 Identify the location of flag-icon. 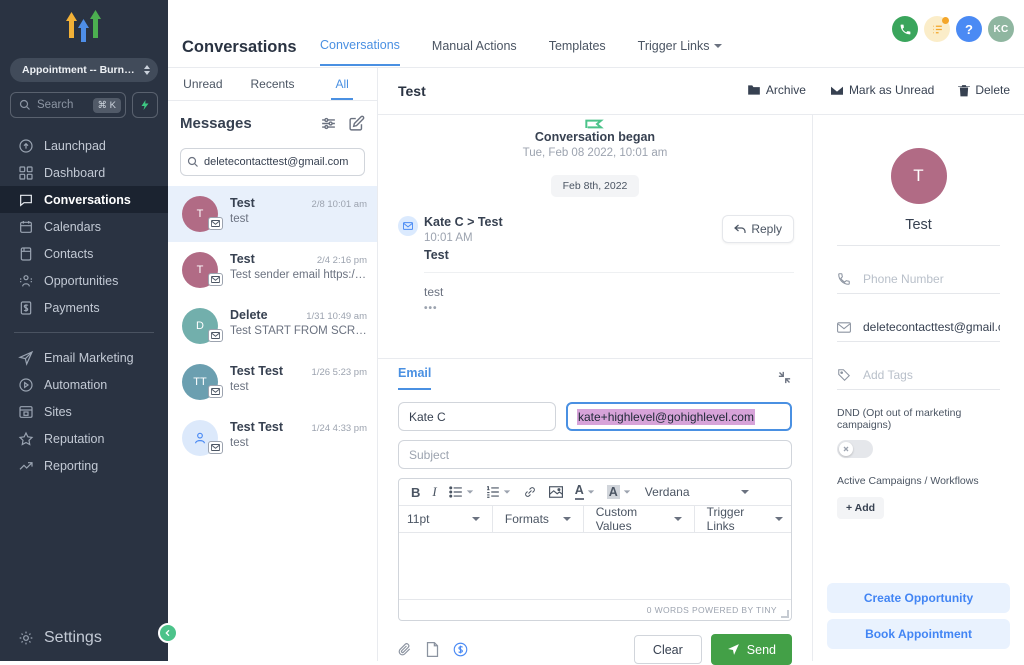
(595, 124).